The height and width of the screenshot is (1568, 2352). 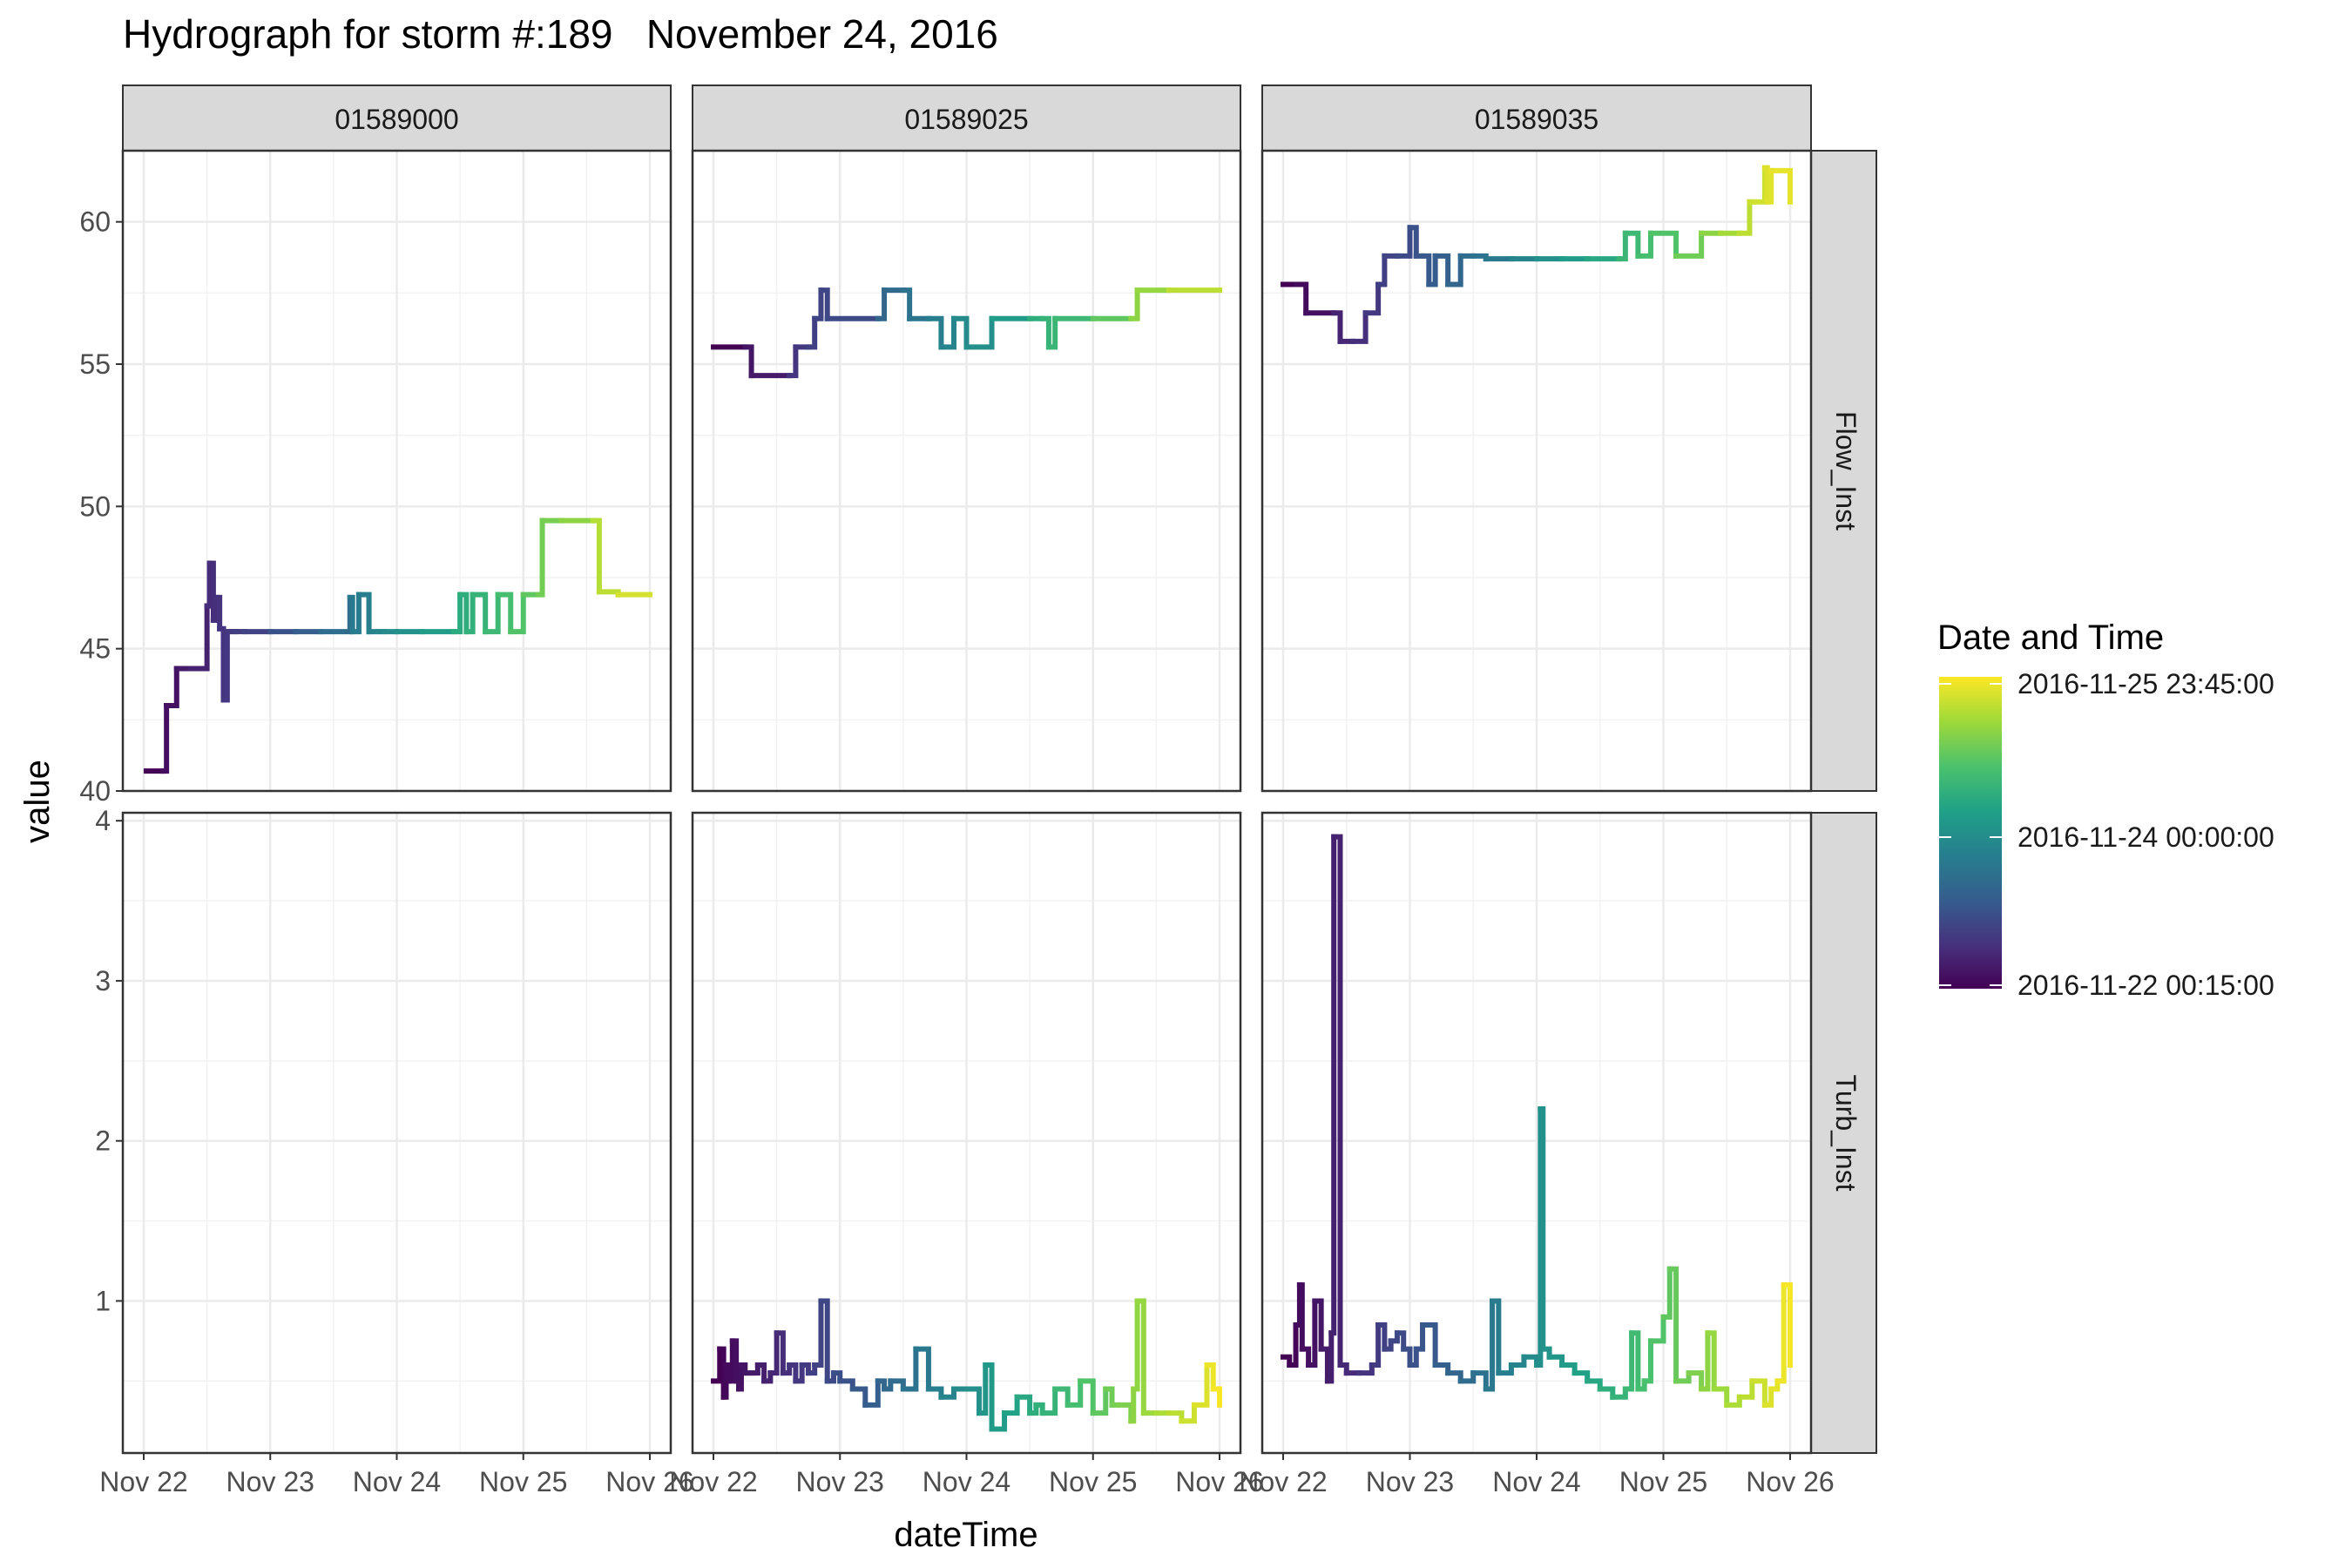 I want to click on y-tick-label: 40, so click(x=95, y=791).